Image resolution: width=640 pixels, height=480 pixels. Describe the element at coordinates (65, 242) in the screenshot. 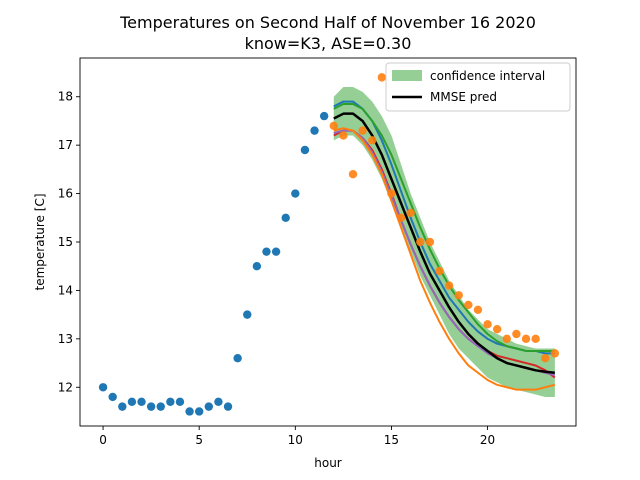

I see `y-tick-label: 15` at that location.